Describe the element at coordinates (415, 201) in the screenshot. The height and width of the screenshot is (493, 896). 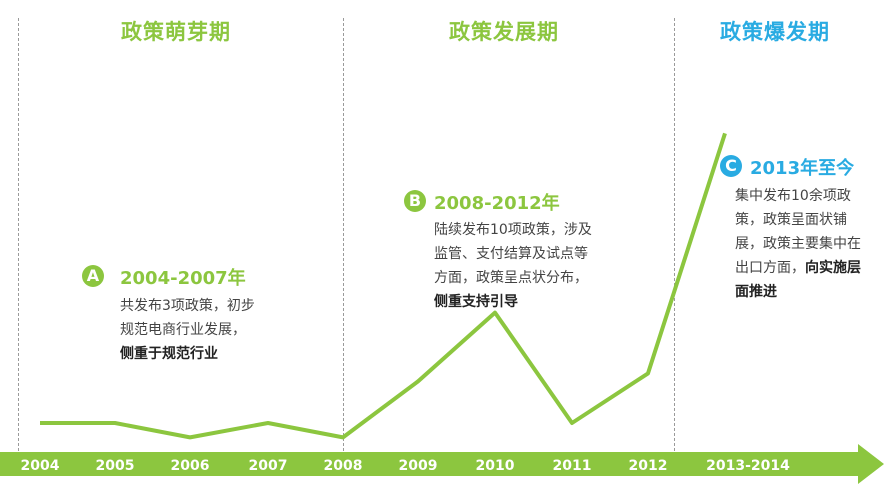
I see `badge-b-icon: B` at that location.